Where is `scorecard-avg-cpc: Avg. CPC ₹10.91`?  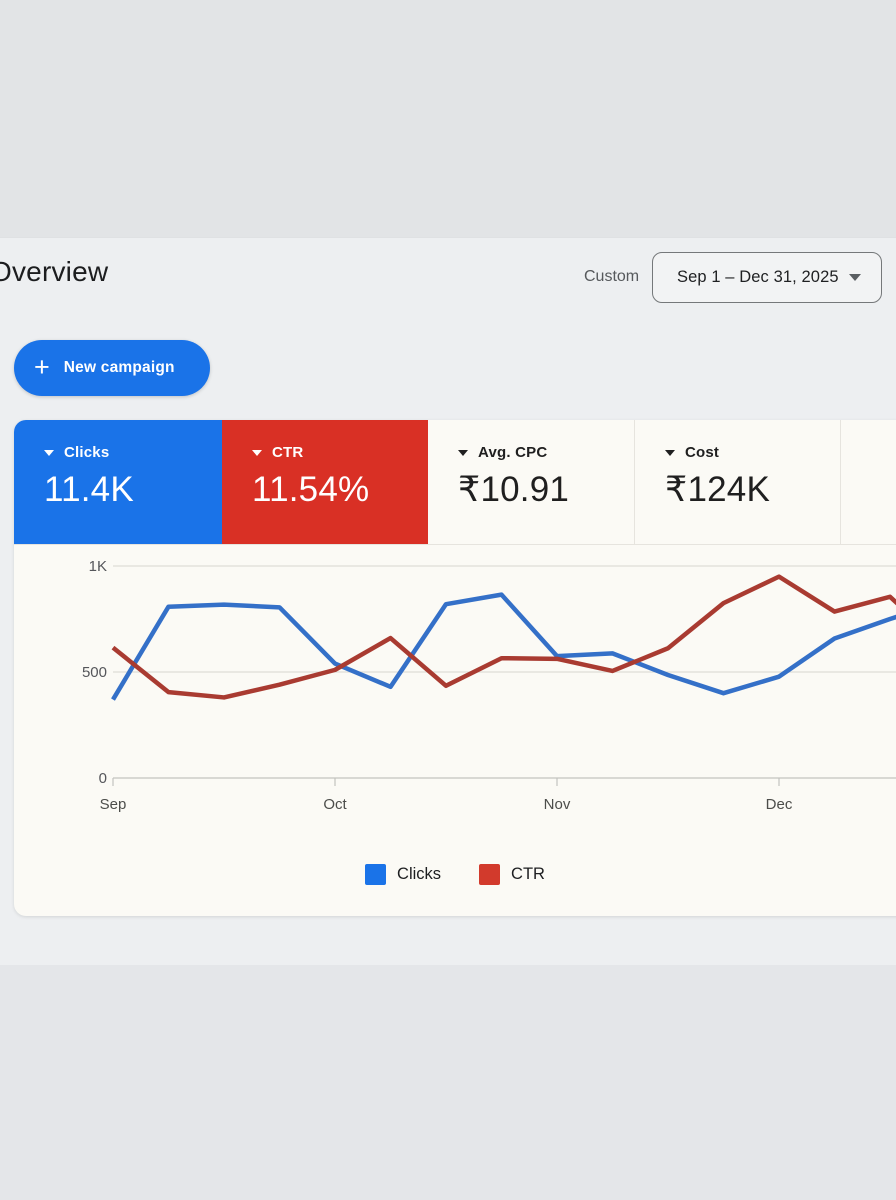
scorecard-avg-cpc: Avg. CPC ₹10.91 is located at coordinates (531, 482).